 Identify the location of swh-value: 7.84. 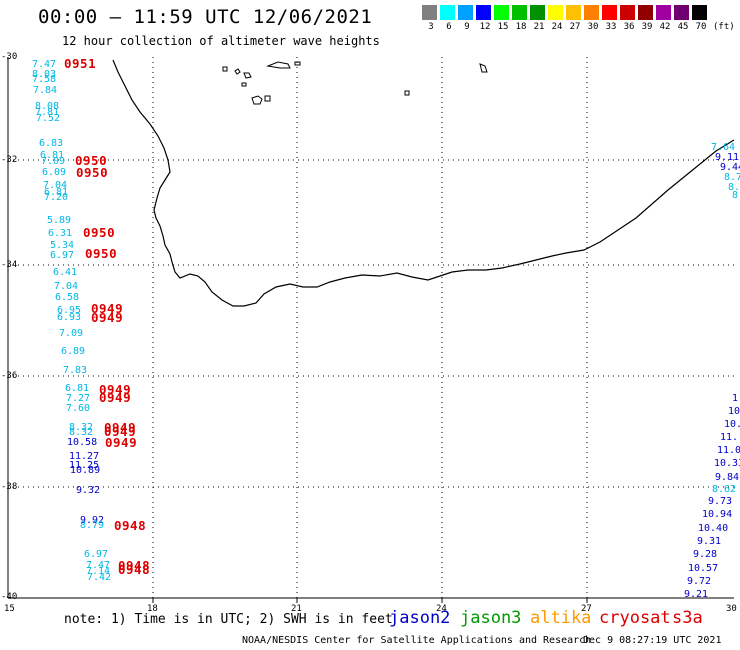
(45, 90).